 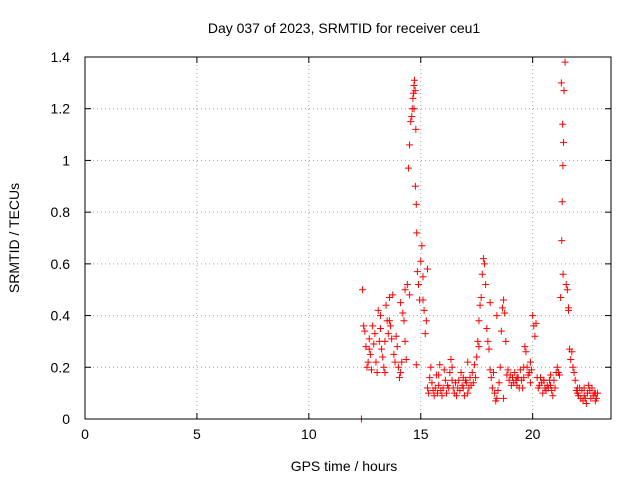 I want to click on x-tick-label: 15, so click(x=421, y=434).